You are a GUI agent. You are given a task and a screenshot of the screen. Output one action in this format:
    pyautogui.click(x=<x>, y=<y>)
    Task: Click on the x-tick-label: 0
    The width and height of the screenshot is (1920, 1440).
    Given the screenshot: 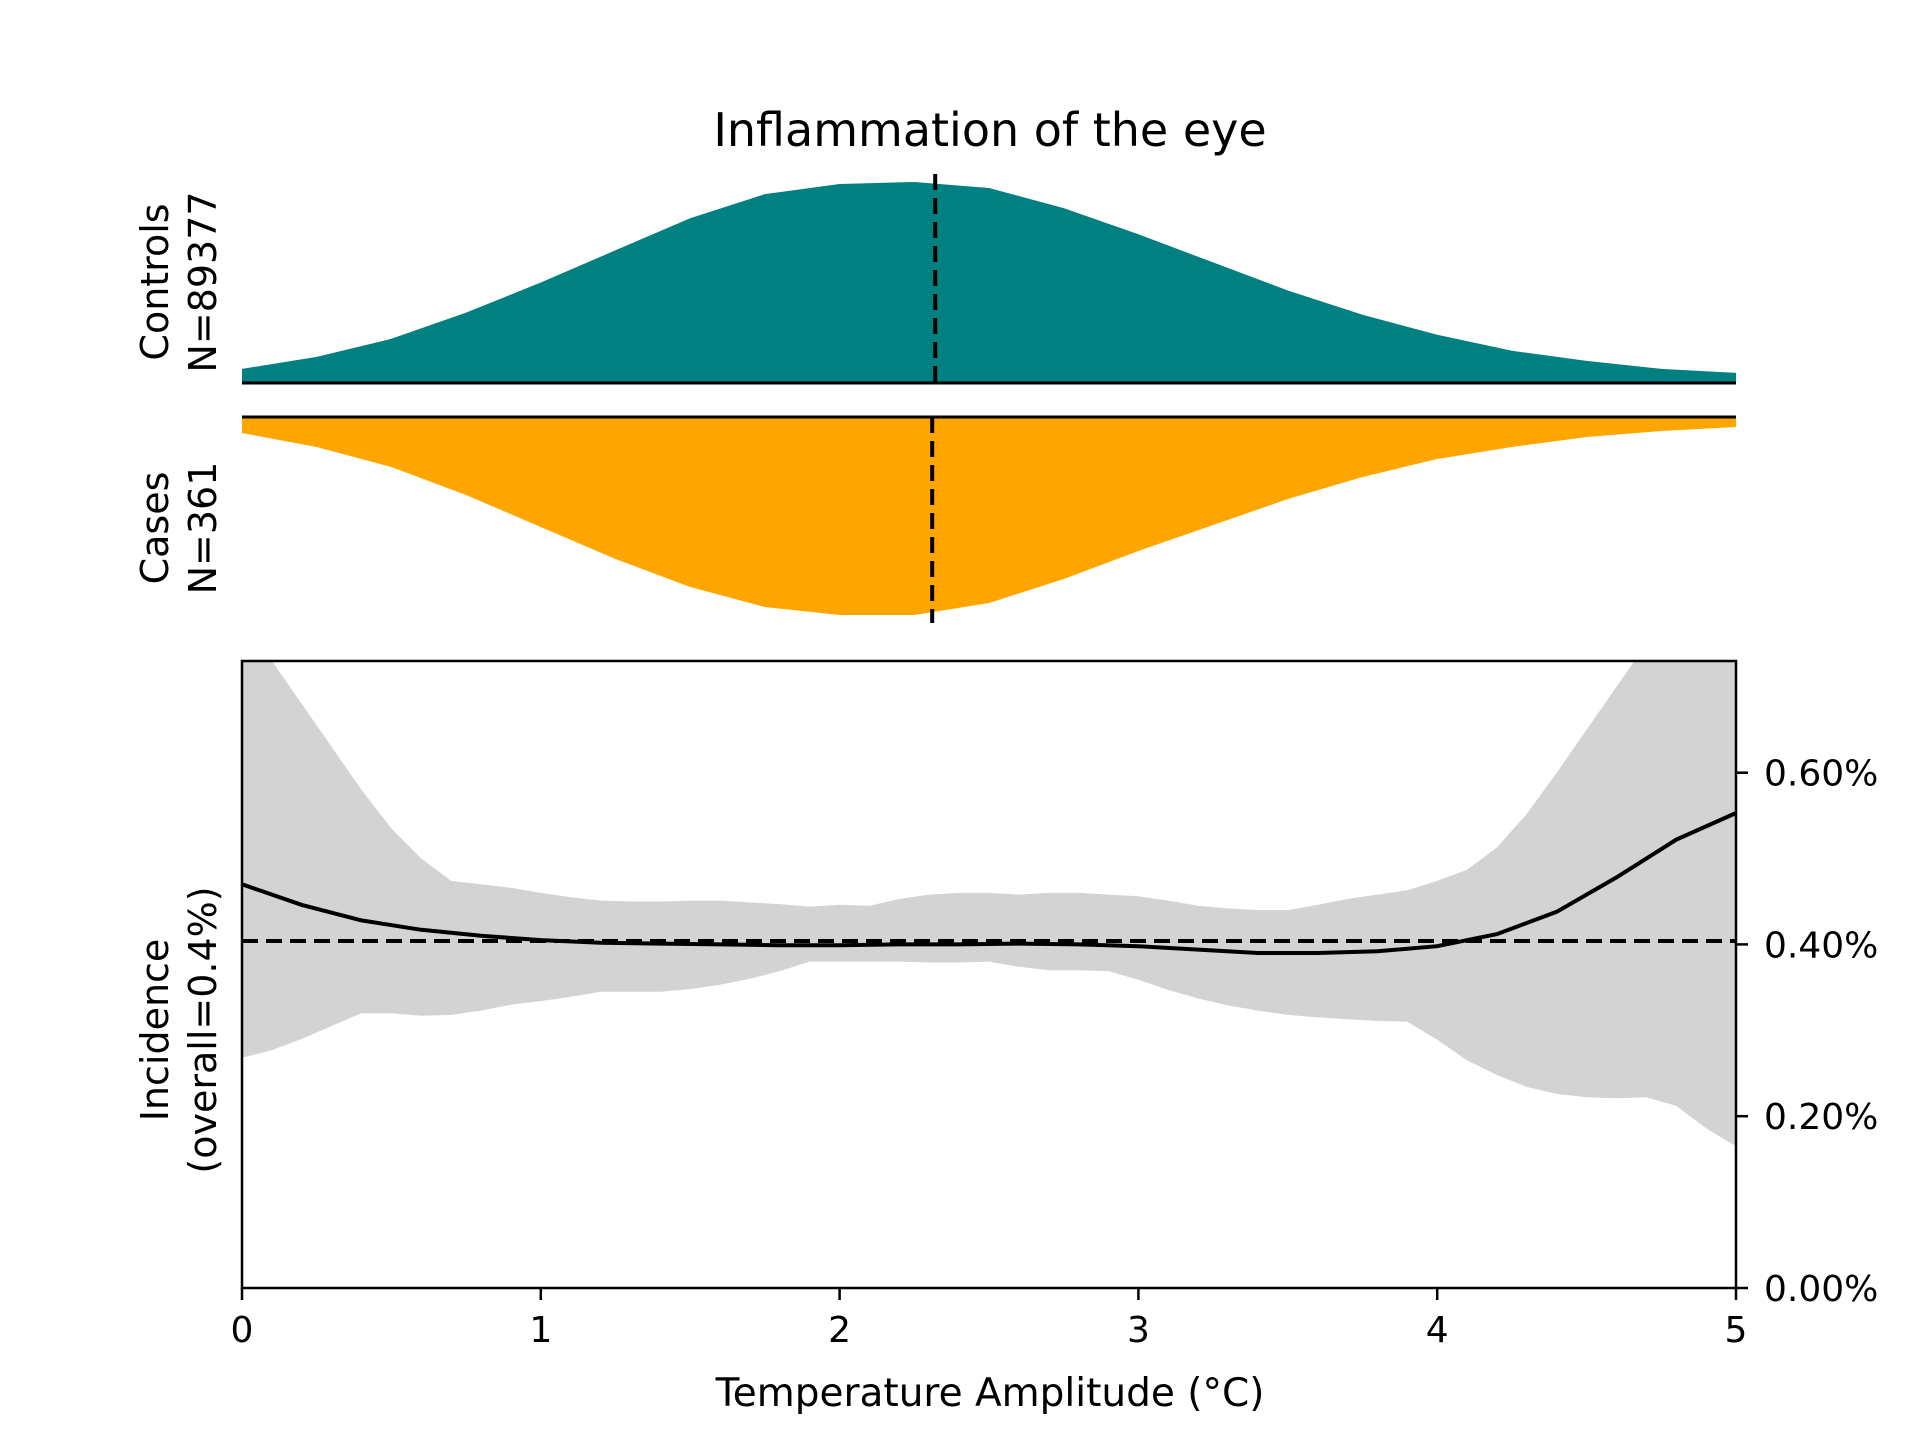 What is the action you would take?
    pyautogui.click(x=242, y=1330)
    